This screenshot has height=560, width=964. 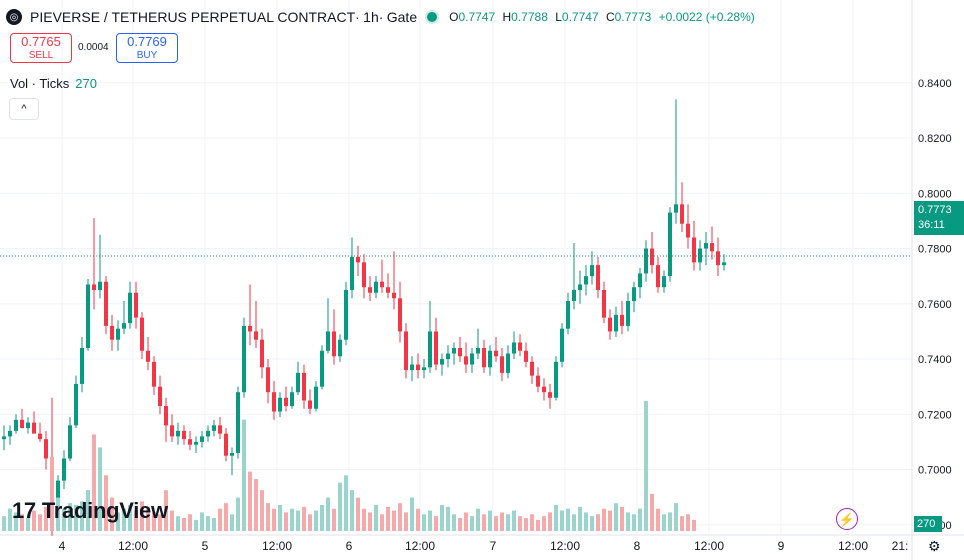 I want to click on price-tick-label: 0.8200, so click(x=935, y=139).